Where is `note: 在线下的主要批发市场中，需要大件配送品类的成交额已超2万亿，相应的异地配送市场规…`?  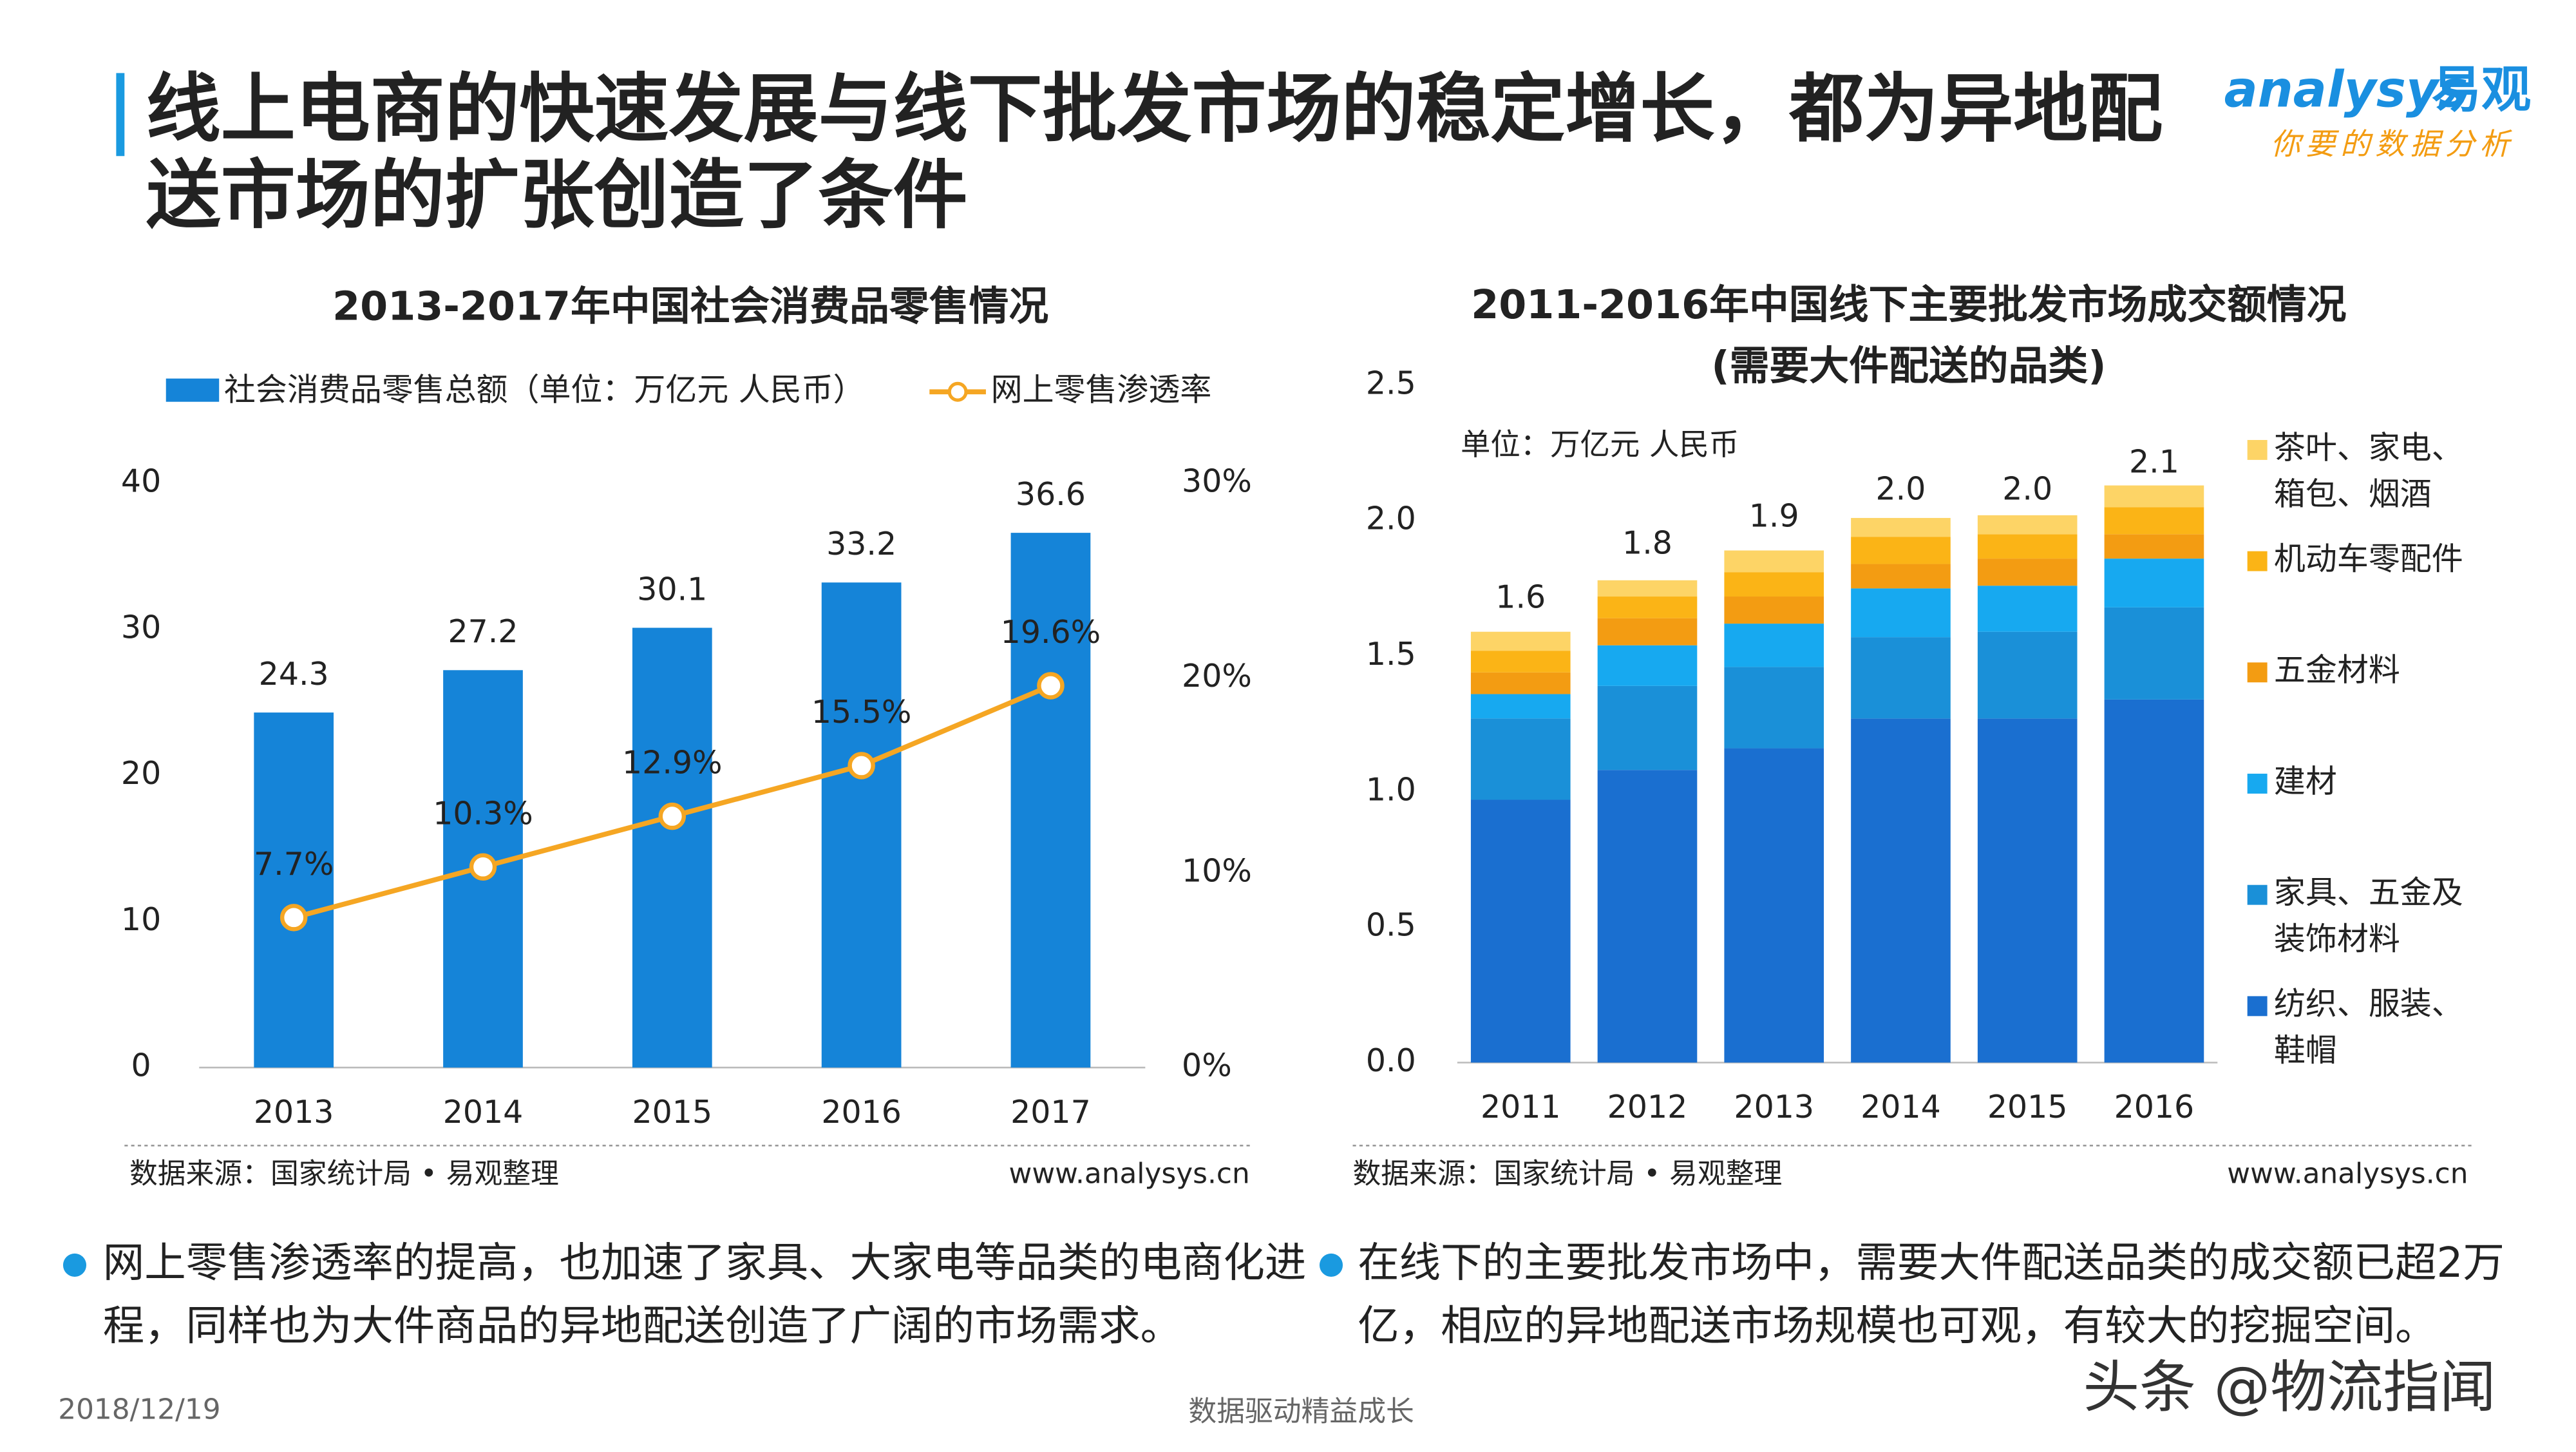
note: 在线下的主要批发市场中，需要大件配送品类的成交额已超2万亿，相应的异地配送市场规… is located at coordinates (1931, 1294).